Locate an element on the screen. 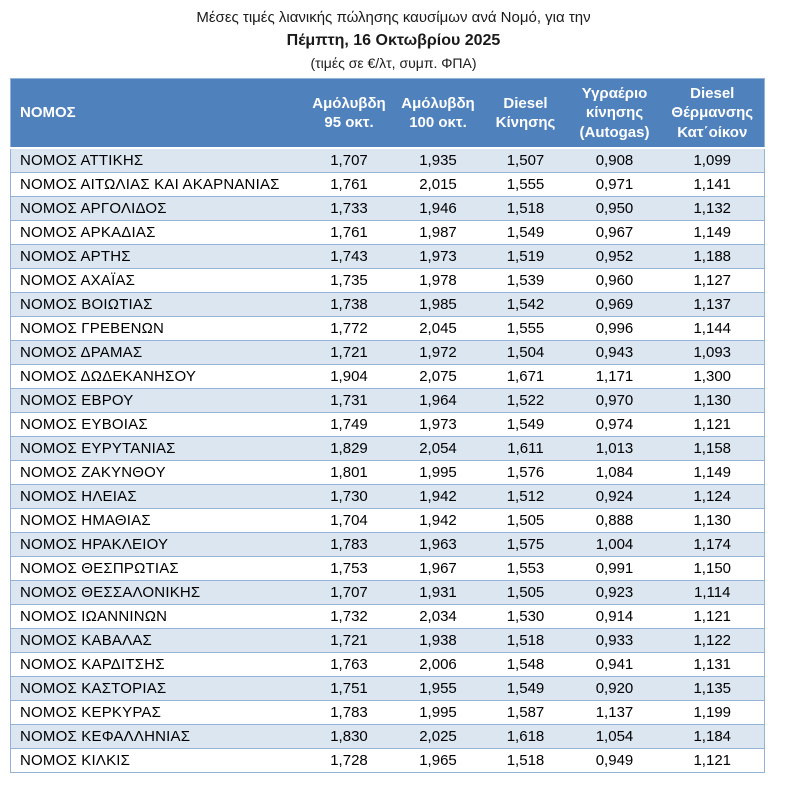 The height and width of the screenshot is (785, 787). prefecture-name-cell: ΝΟΜΟΣ ΒΟΙΩΤΙΑΣ is located at coordinates (157, 304).